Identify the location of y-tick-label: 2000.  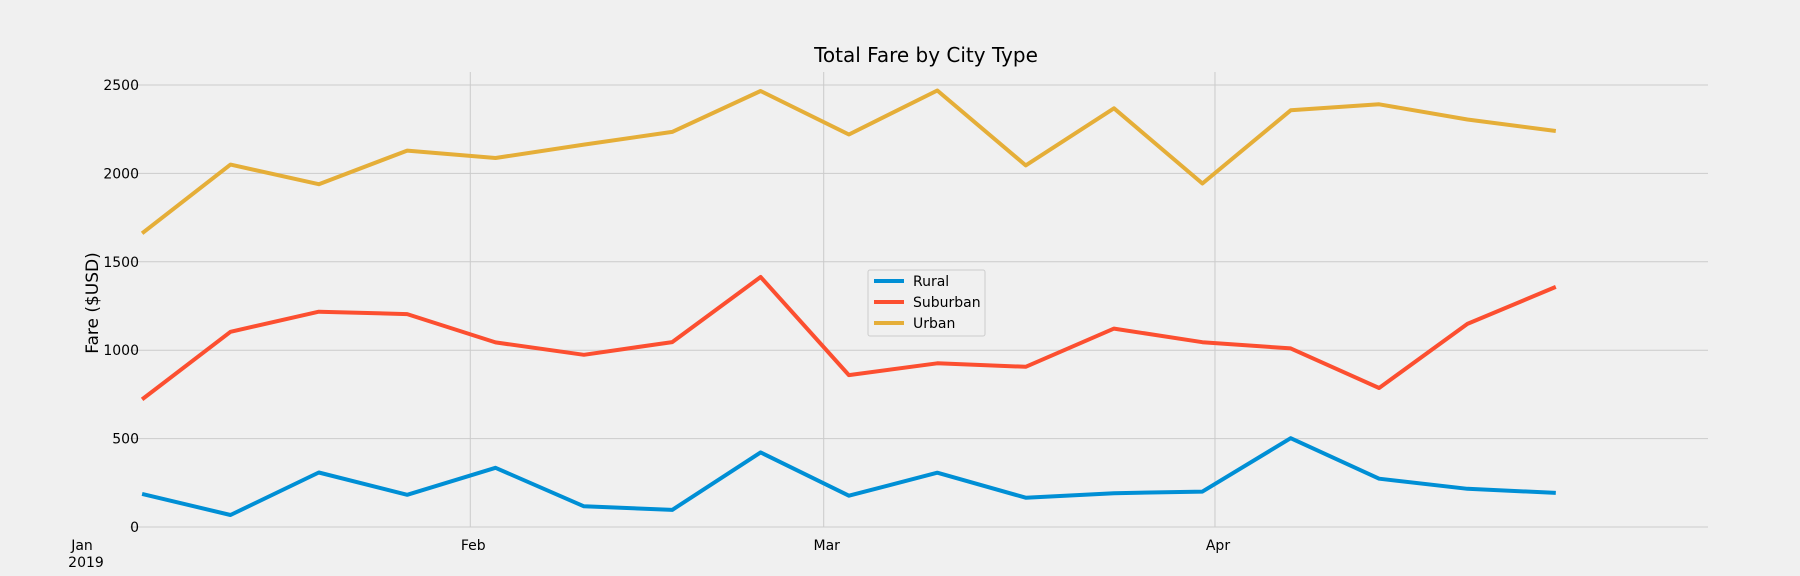
(121, 174).